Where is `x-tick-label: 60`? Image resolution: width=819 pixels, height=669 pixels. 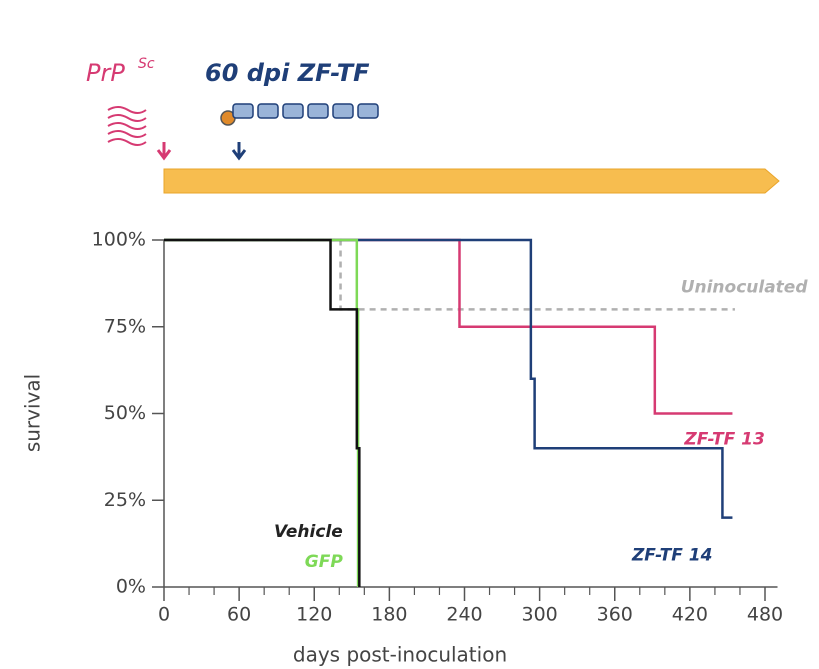 x-tick-label: 60 is located at coordinates (239, 615).